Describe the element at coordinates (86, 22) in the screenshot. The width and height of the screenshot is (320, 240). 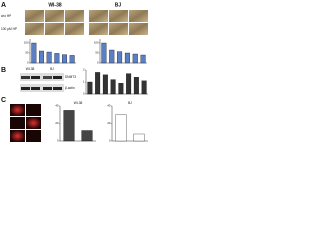
I see `micrographs` at that location.